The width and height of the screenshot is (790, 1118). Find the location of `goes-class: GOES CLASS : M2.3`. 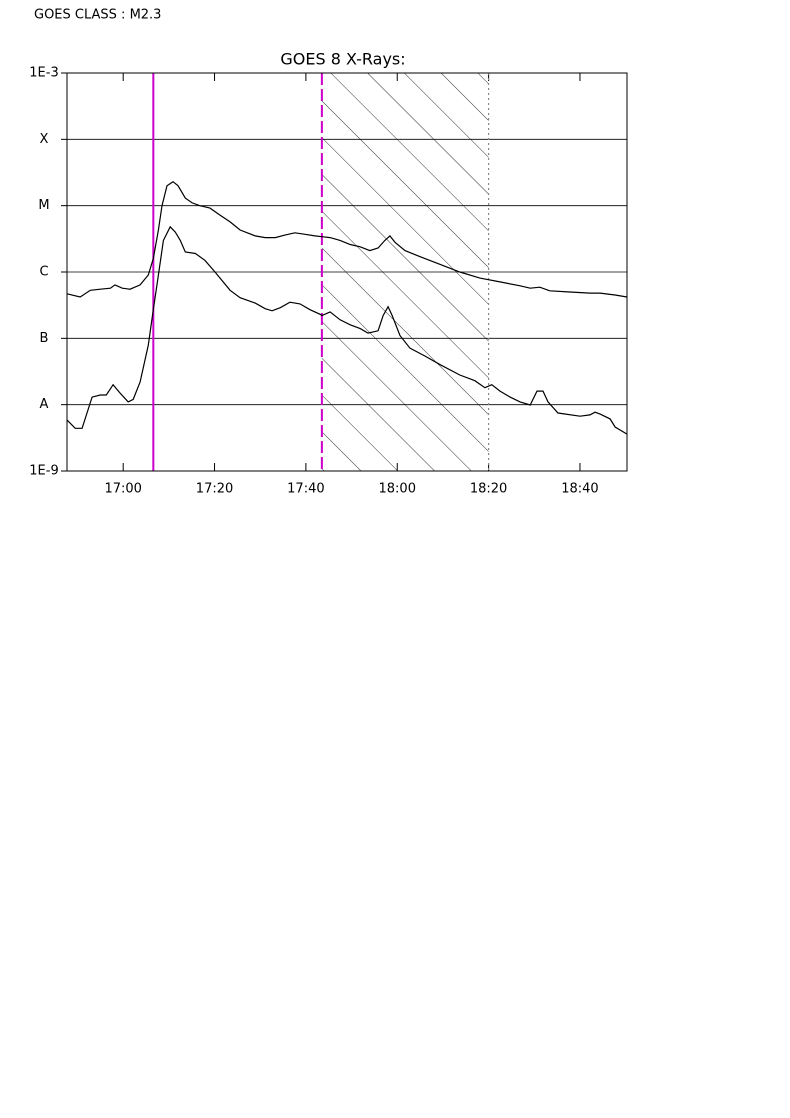

goes-class: GOES CLASS : M2.3 is located at coordinates (97, 15).